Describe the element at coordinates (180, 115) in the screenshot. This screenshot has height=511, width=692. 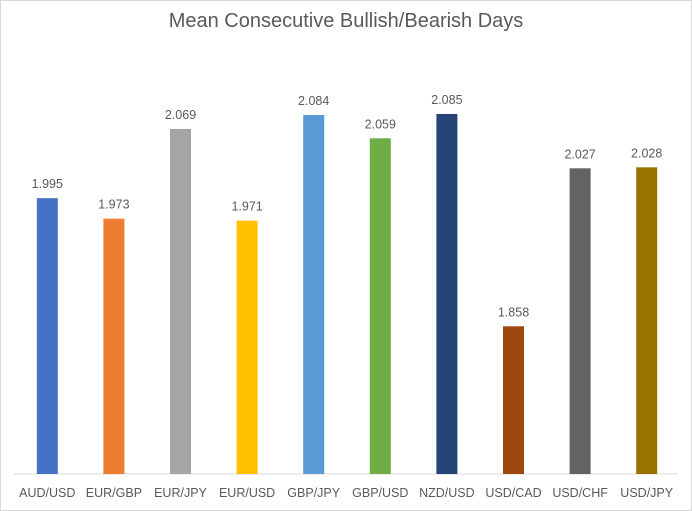
I see `value-label: 2.069` at that location.